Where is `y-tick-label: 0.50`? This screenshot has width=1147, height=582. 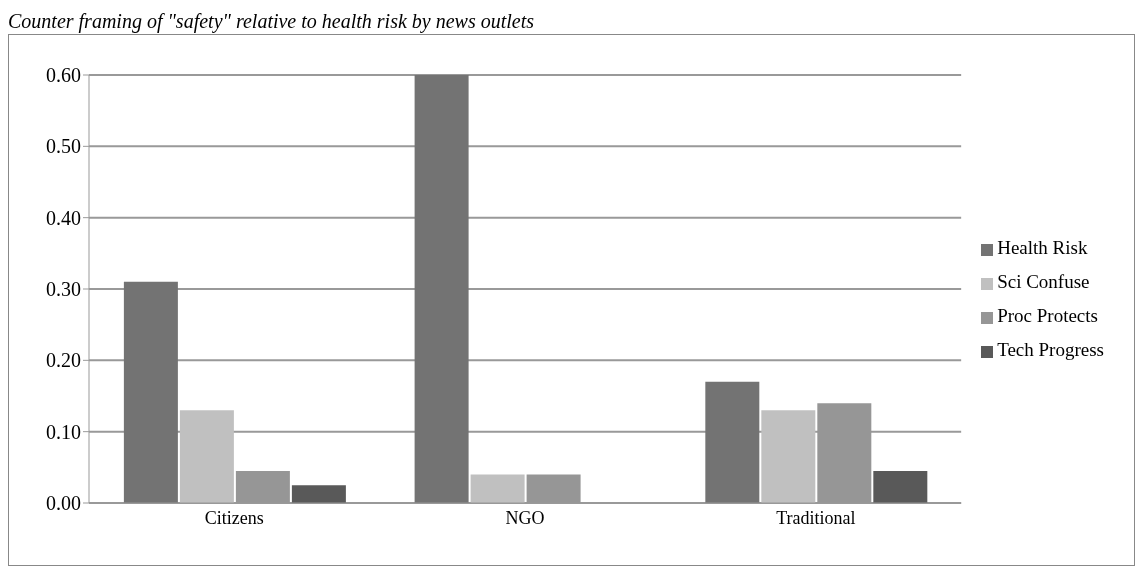
y-tick-label: 0.50 is located at coordinates (63, 146).